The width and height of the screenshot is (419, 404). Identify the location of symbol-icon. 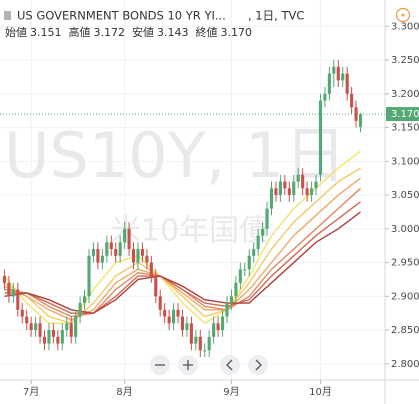
(7, 15).